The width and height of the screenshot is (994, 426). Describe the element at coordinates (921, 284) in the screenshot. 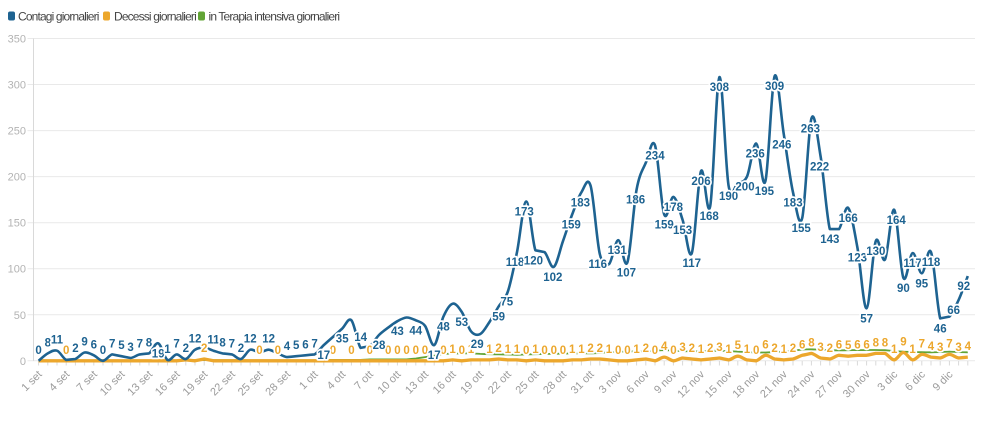

I see `svg-text: 95` at that location.